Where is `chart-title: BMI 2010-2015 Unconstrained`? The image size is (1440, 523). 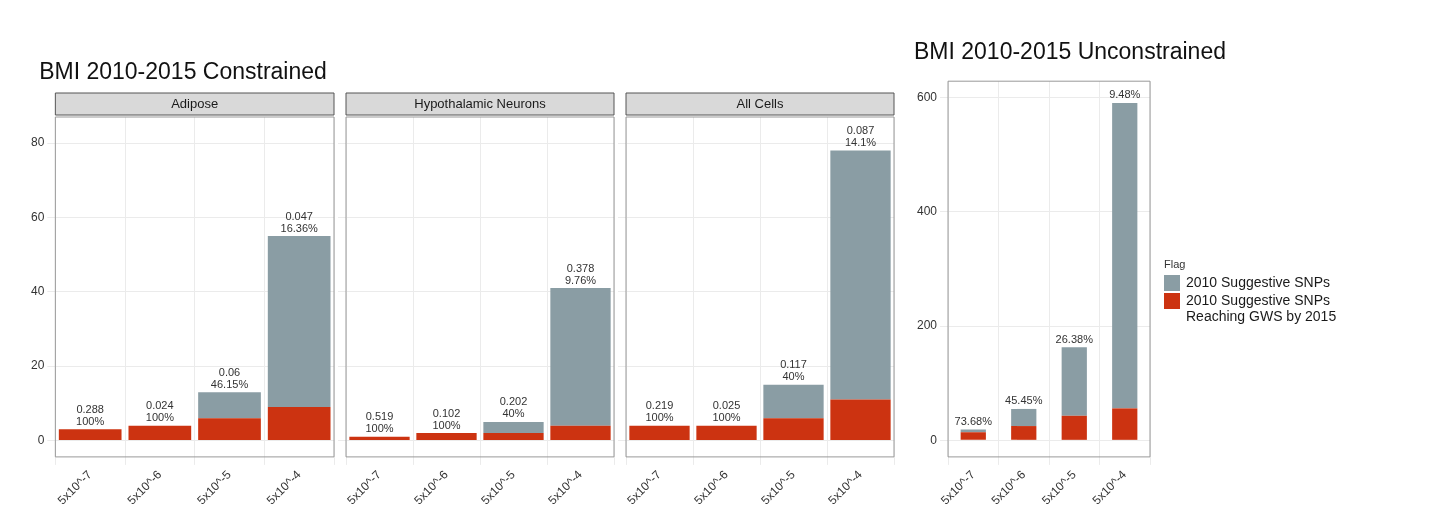 chart-title: BMI 2010-2015 Unconstrained is located at coordinates (1070, 51).